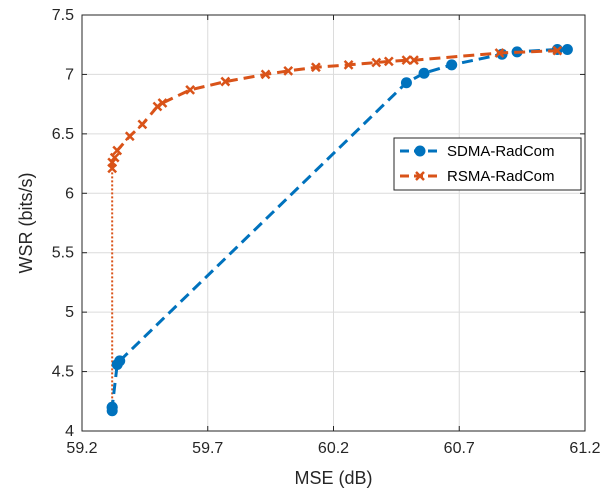  I want to click on y-tick-label: 4.5, so click(63, 372).